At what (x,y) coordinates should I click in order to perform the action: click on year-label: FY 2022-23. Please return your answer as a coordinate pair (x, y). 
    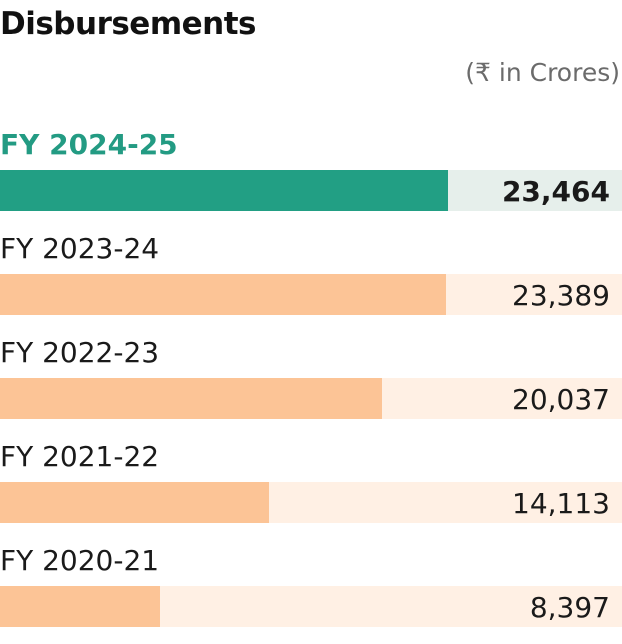
    Looking at the image, I should click on (80, 352).